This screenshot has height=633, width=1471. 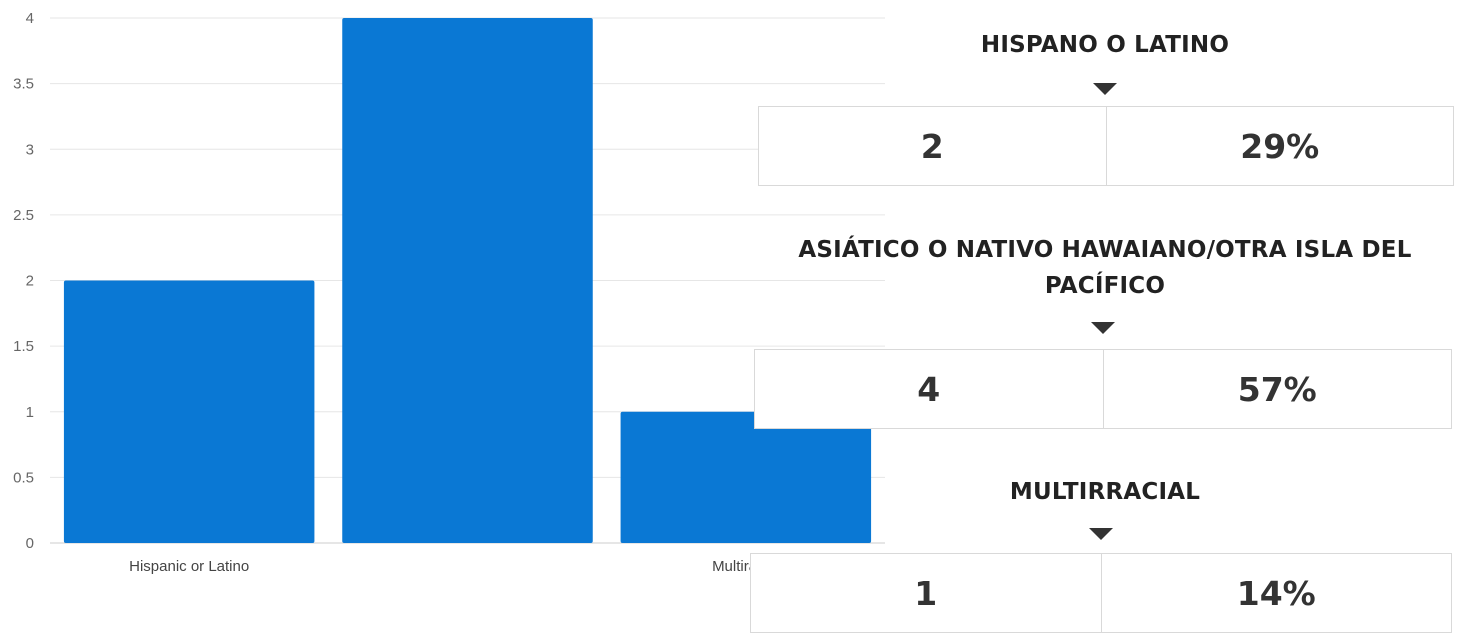 I want to click on stat-percent: 14%, so click(x=1276, y=593).